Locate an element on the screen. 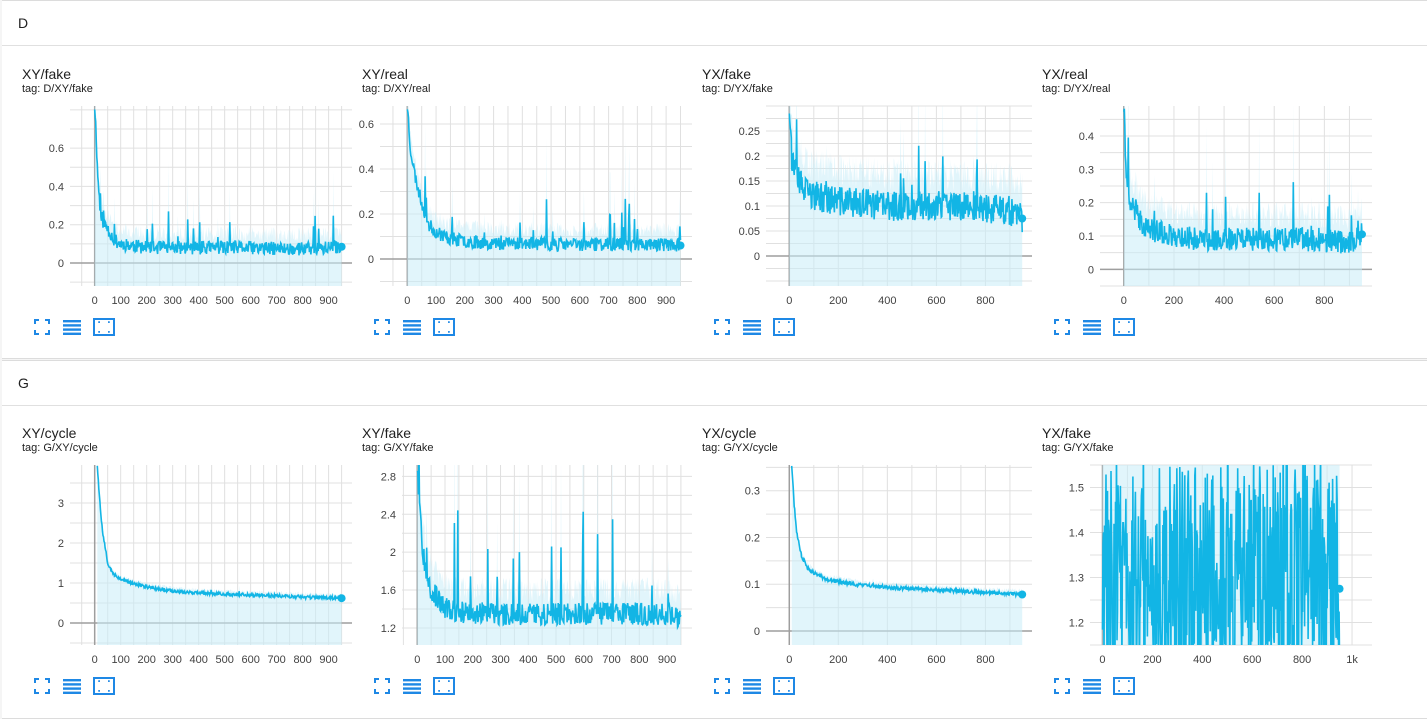 The height and width of the screenshot is (719, 1427). chart-tag-value: G/YX/cycle is located at coordinates (750, 448).